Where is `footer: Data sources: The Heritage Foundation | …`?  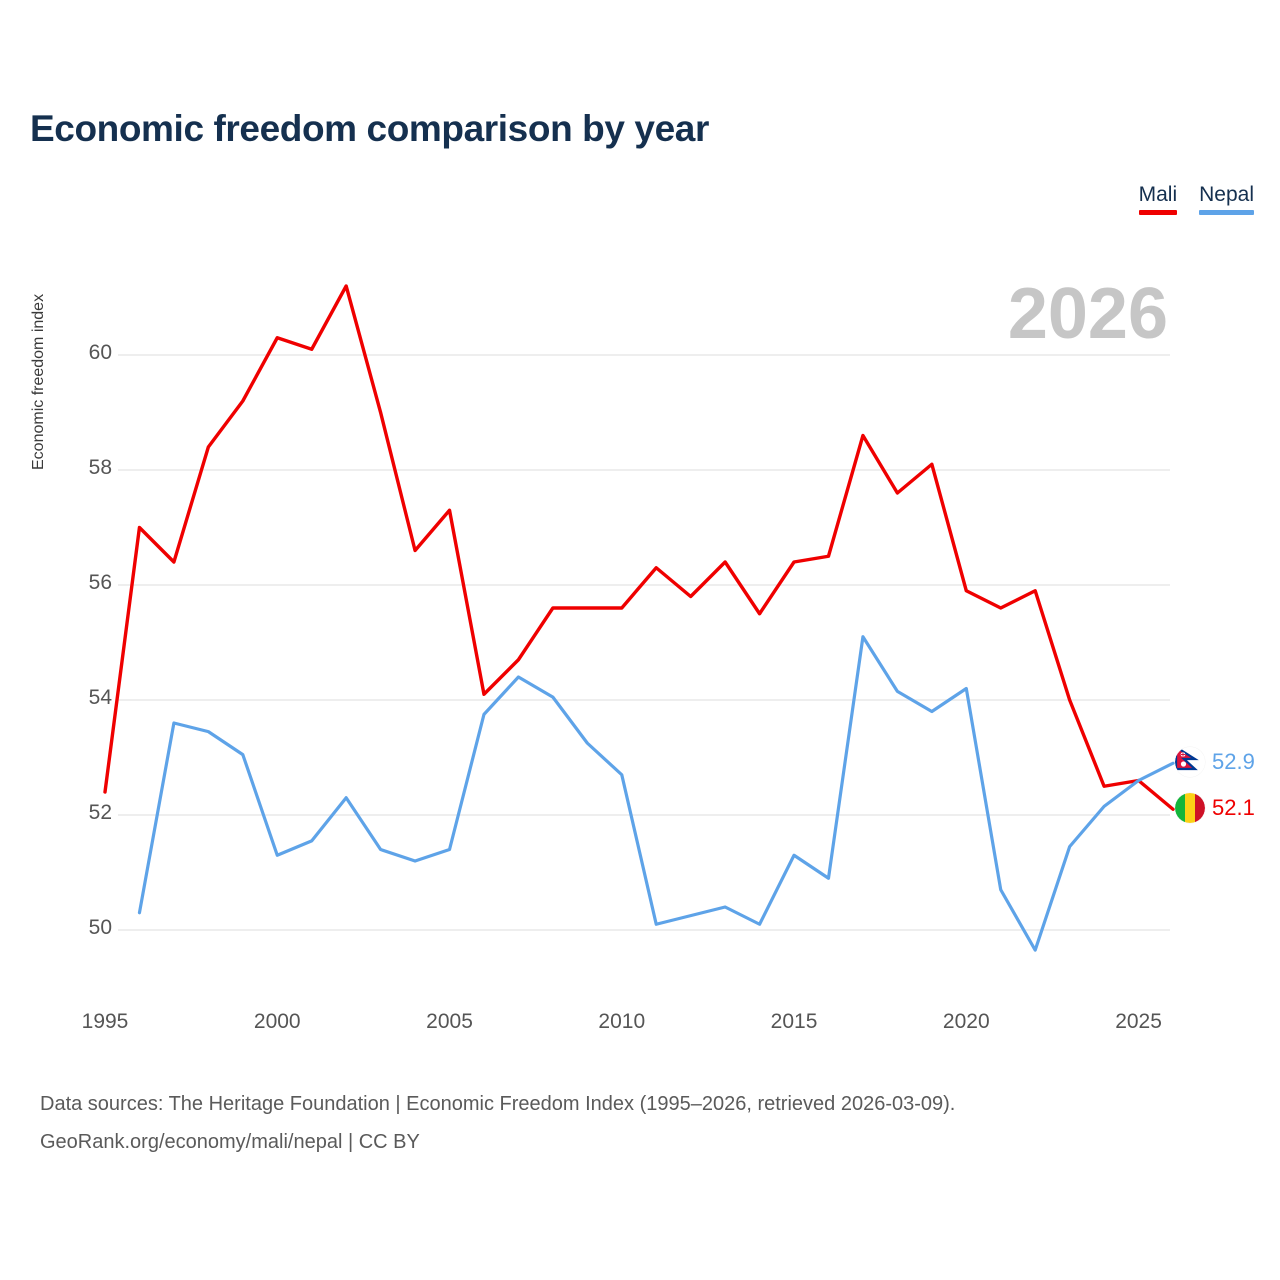 footer: Data sources: The Heritage Foundation | … is located at coordinates (497, 1123).